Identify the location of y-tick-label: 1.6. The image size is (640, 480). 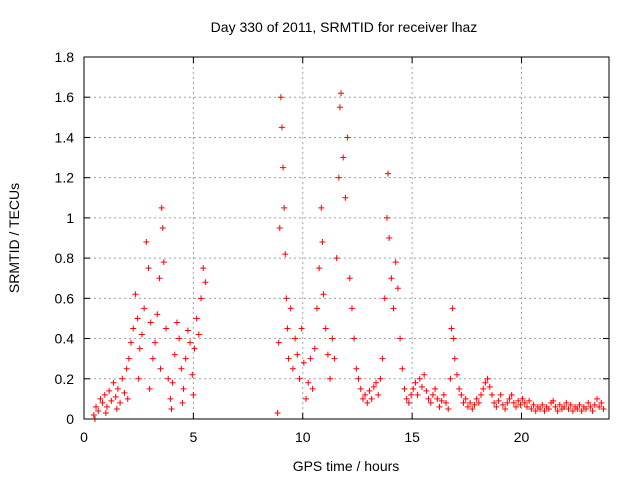
(65, 97).